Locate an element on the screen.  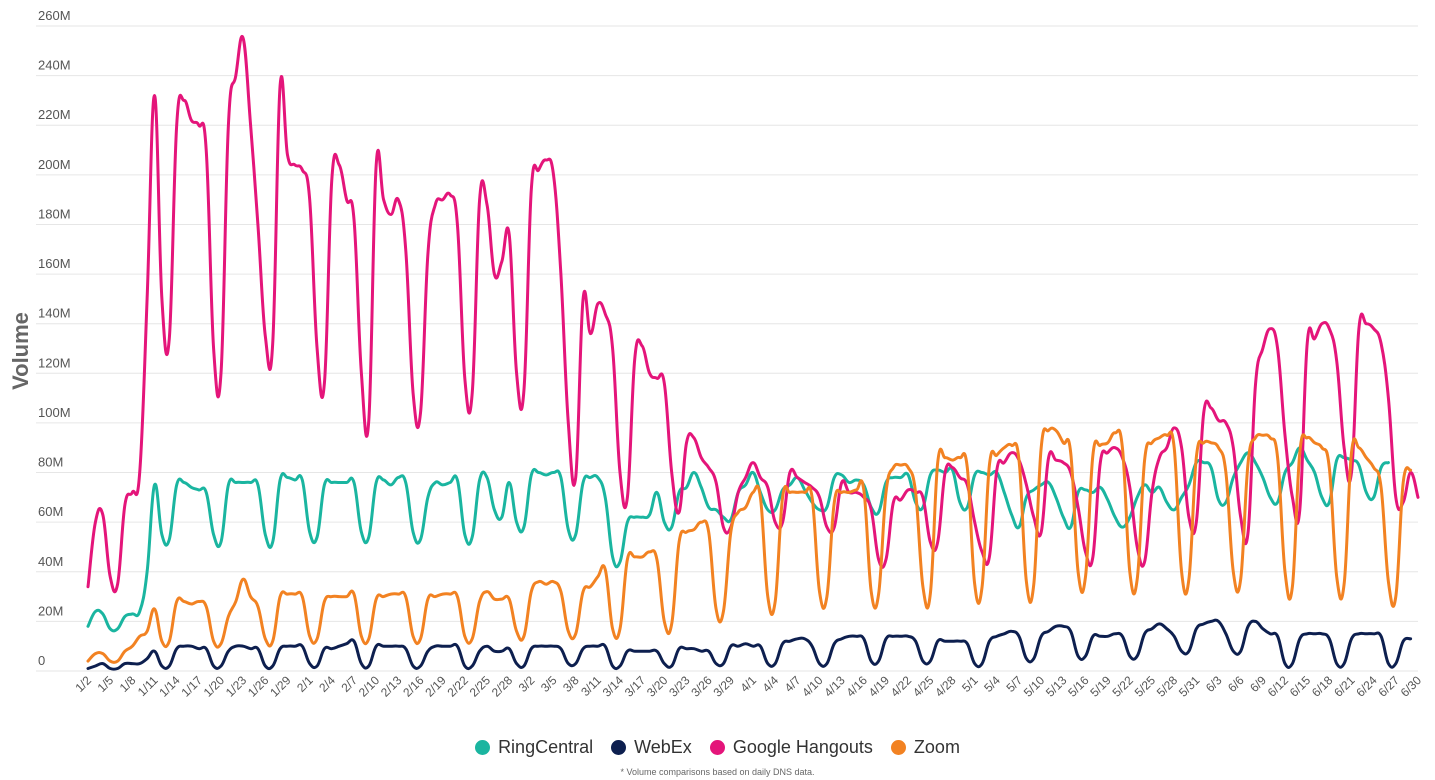
x-tick-label: 1/17 is located at coordinates (192, 686).